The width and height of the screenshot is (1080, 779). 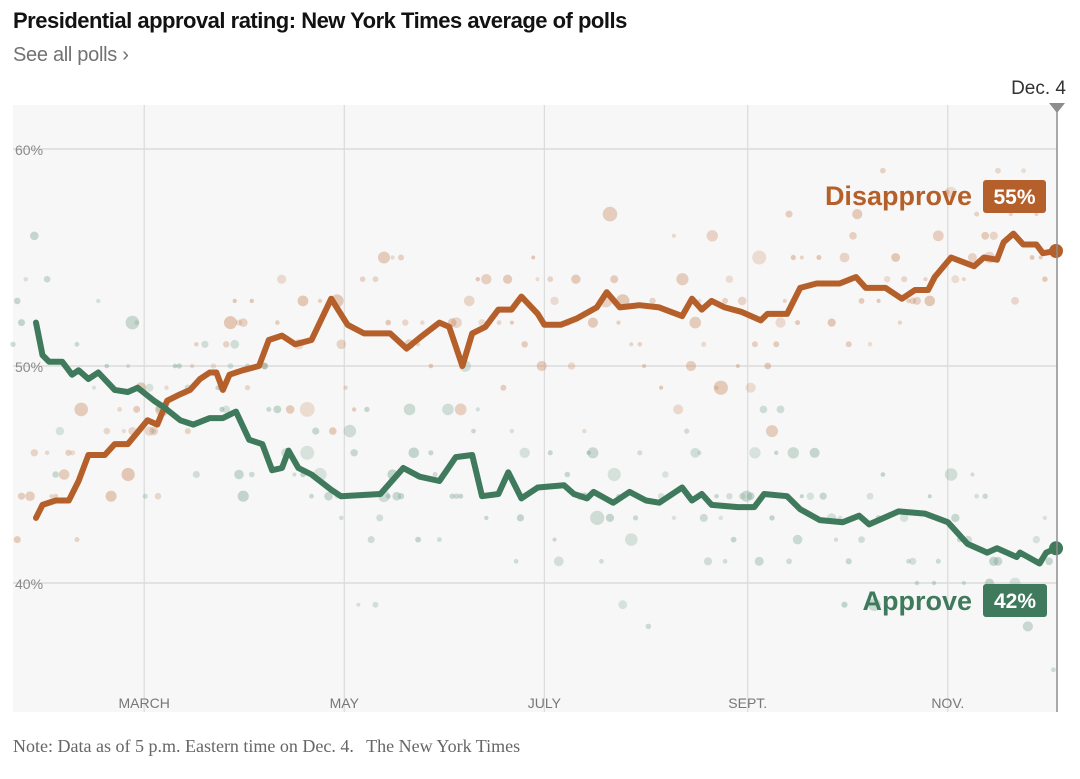 I want to click on current-date-marker-icon, so click(x=1057, y=108).